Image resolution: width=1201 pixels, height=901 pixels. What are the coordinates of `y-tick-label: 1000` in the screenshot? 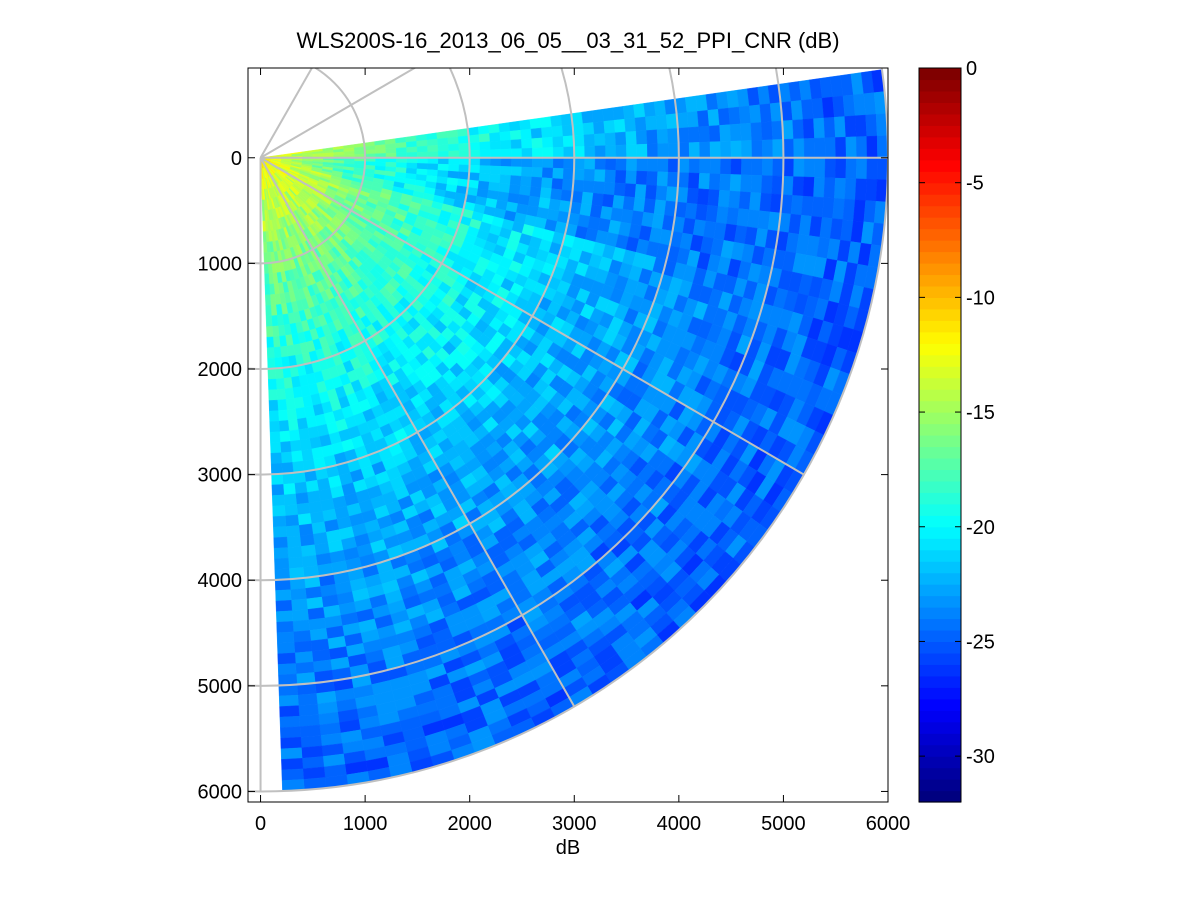 It's located at (220, 264).